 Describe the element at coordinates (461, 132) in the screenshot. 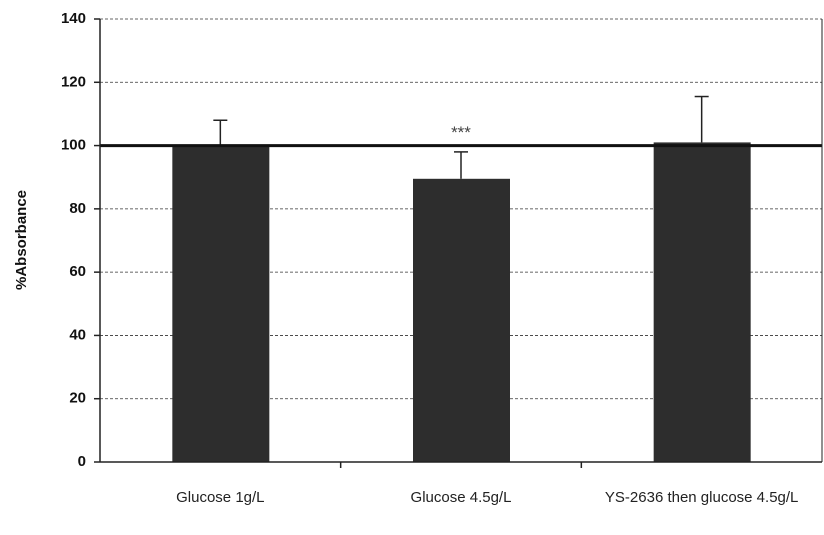

I see `annotation: ***` at that location.